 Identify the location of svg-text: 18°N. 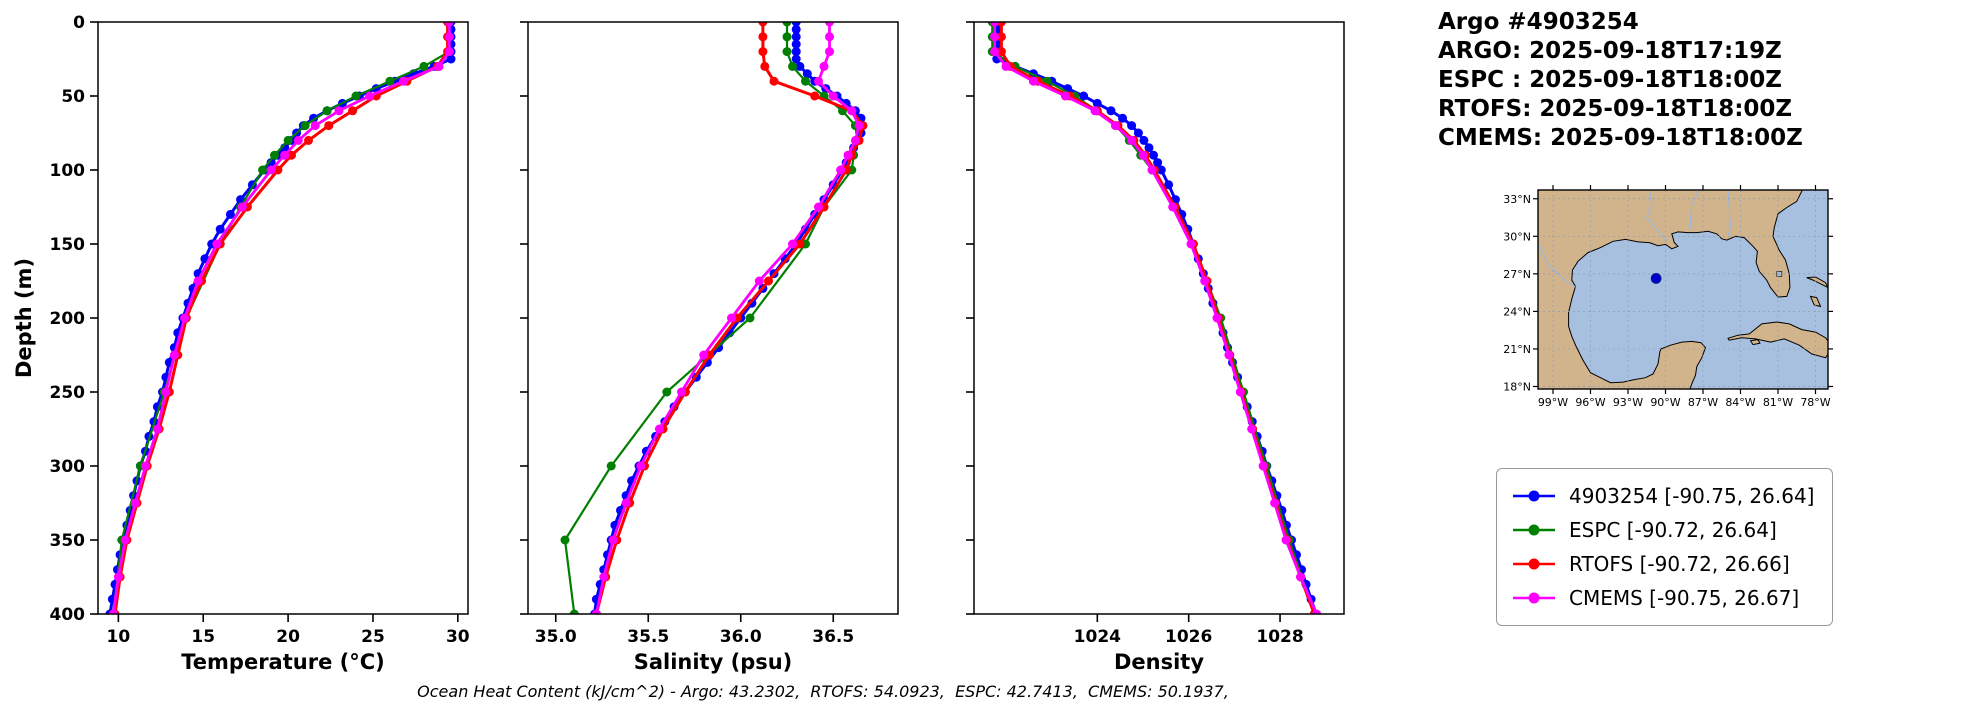
(1517, 386).